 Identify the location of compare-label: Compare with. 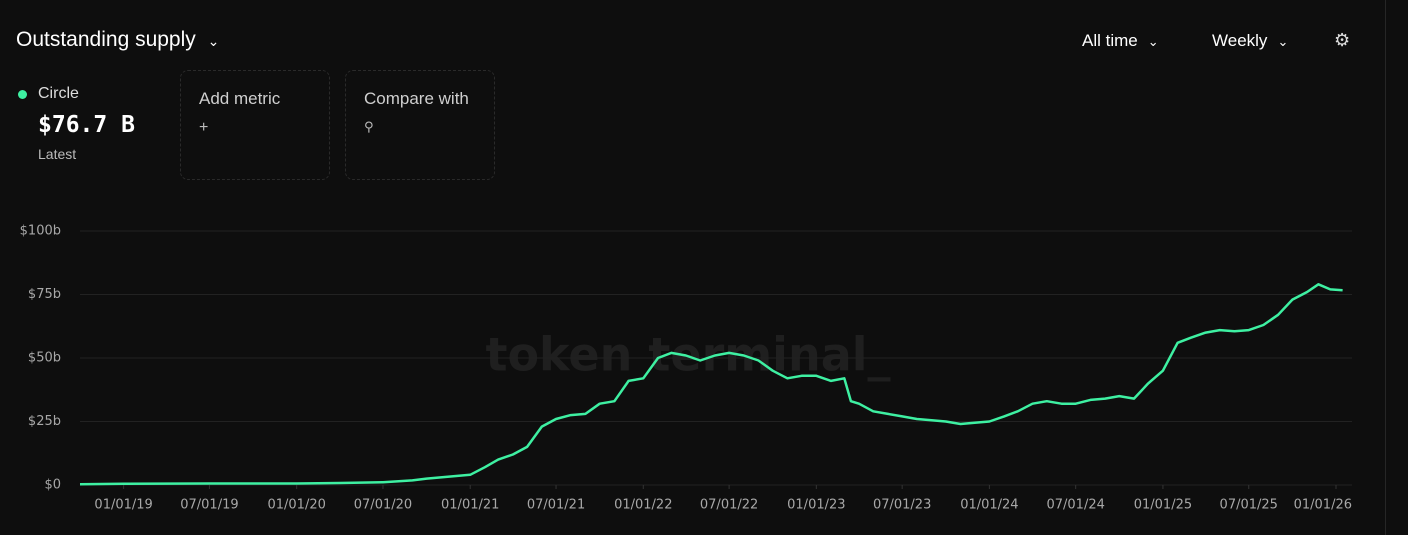
(416, 98).